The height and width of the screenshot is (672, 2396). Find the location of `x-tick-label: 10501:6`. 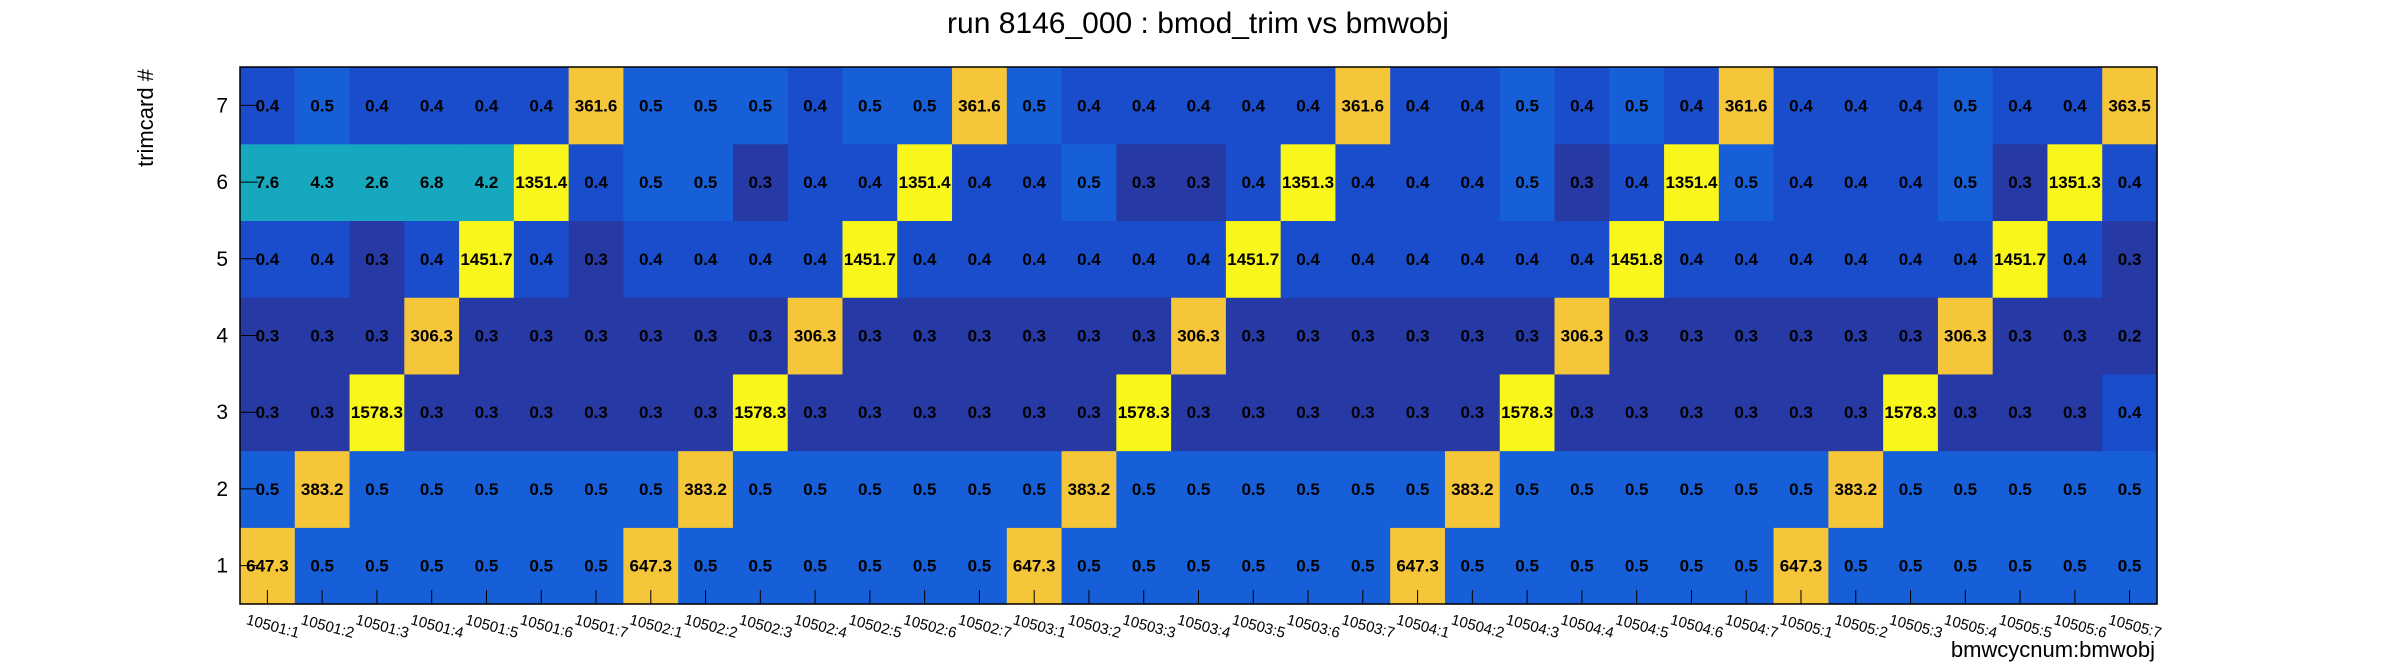

x-tick-label: 10501:6 is located at coordinates (546, 626).